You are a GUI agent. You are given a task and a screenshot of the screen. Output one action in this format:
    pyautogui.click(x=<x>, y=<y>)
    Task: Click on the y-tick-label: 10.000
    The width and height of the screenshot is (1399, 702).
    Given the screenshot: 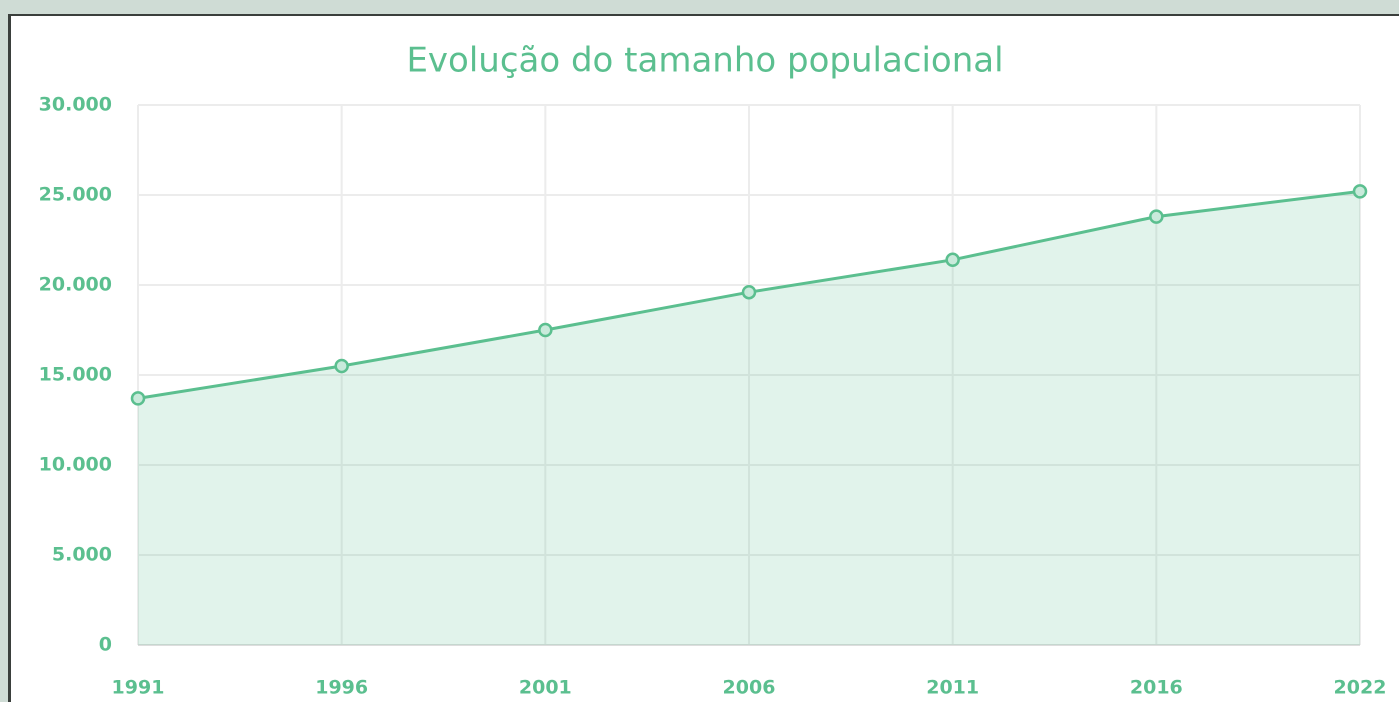 What is the action you would take?
    pyautogui.click(x=75, y=465)
    